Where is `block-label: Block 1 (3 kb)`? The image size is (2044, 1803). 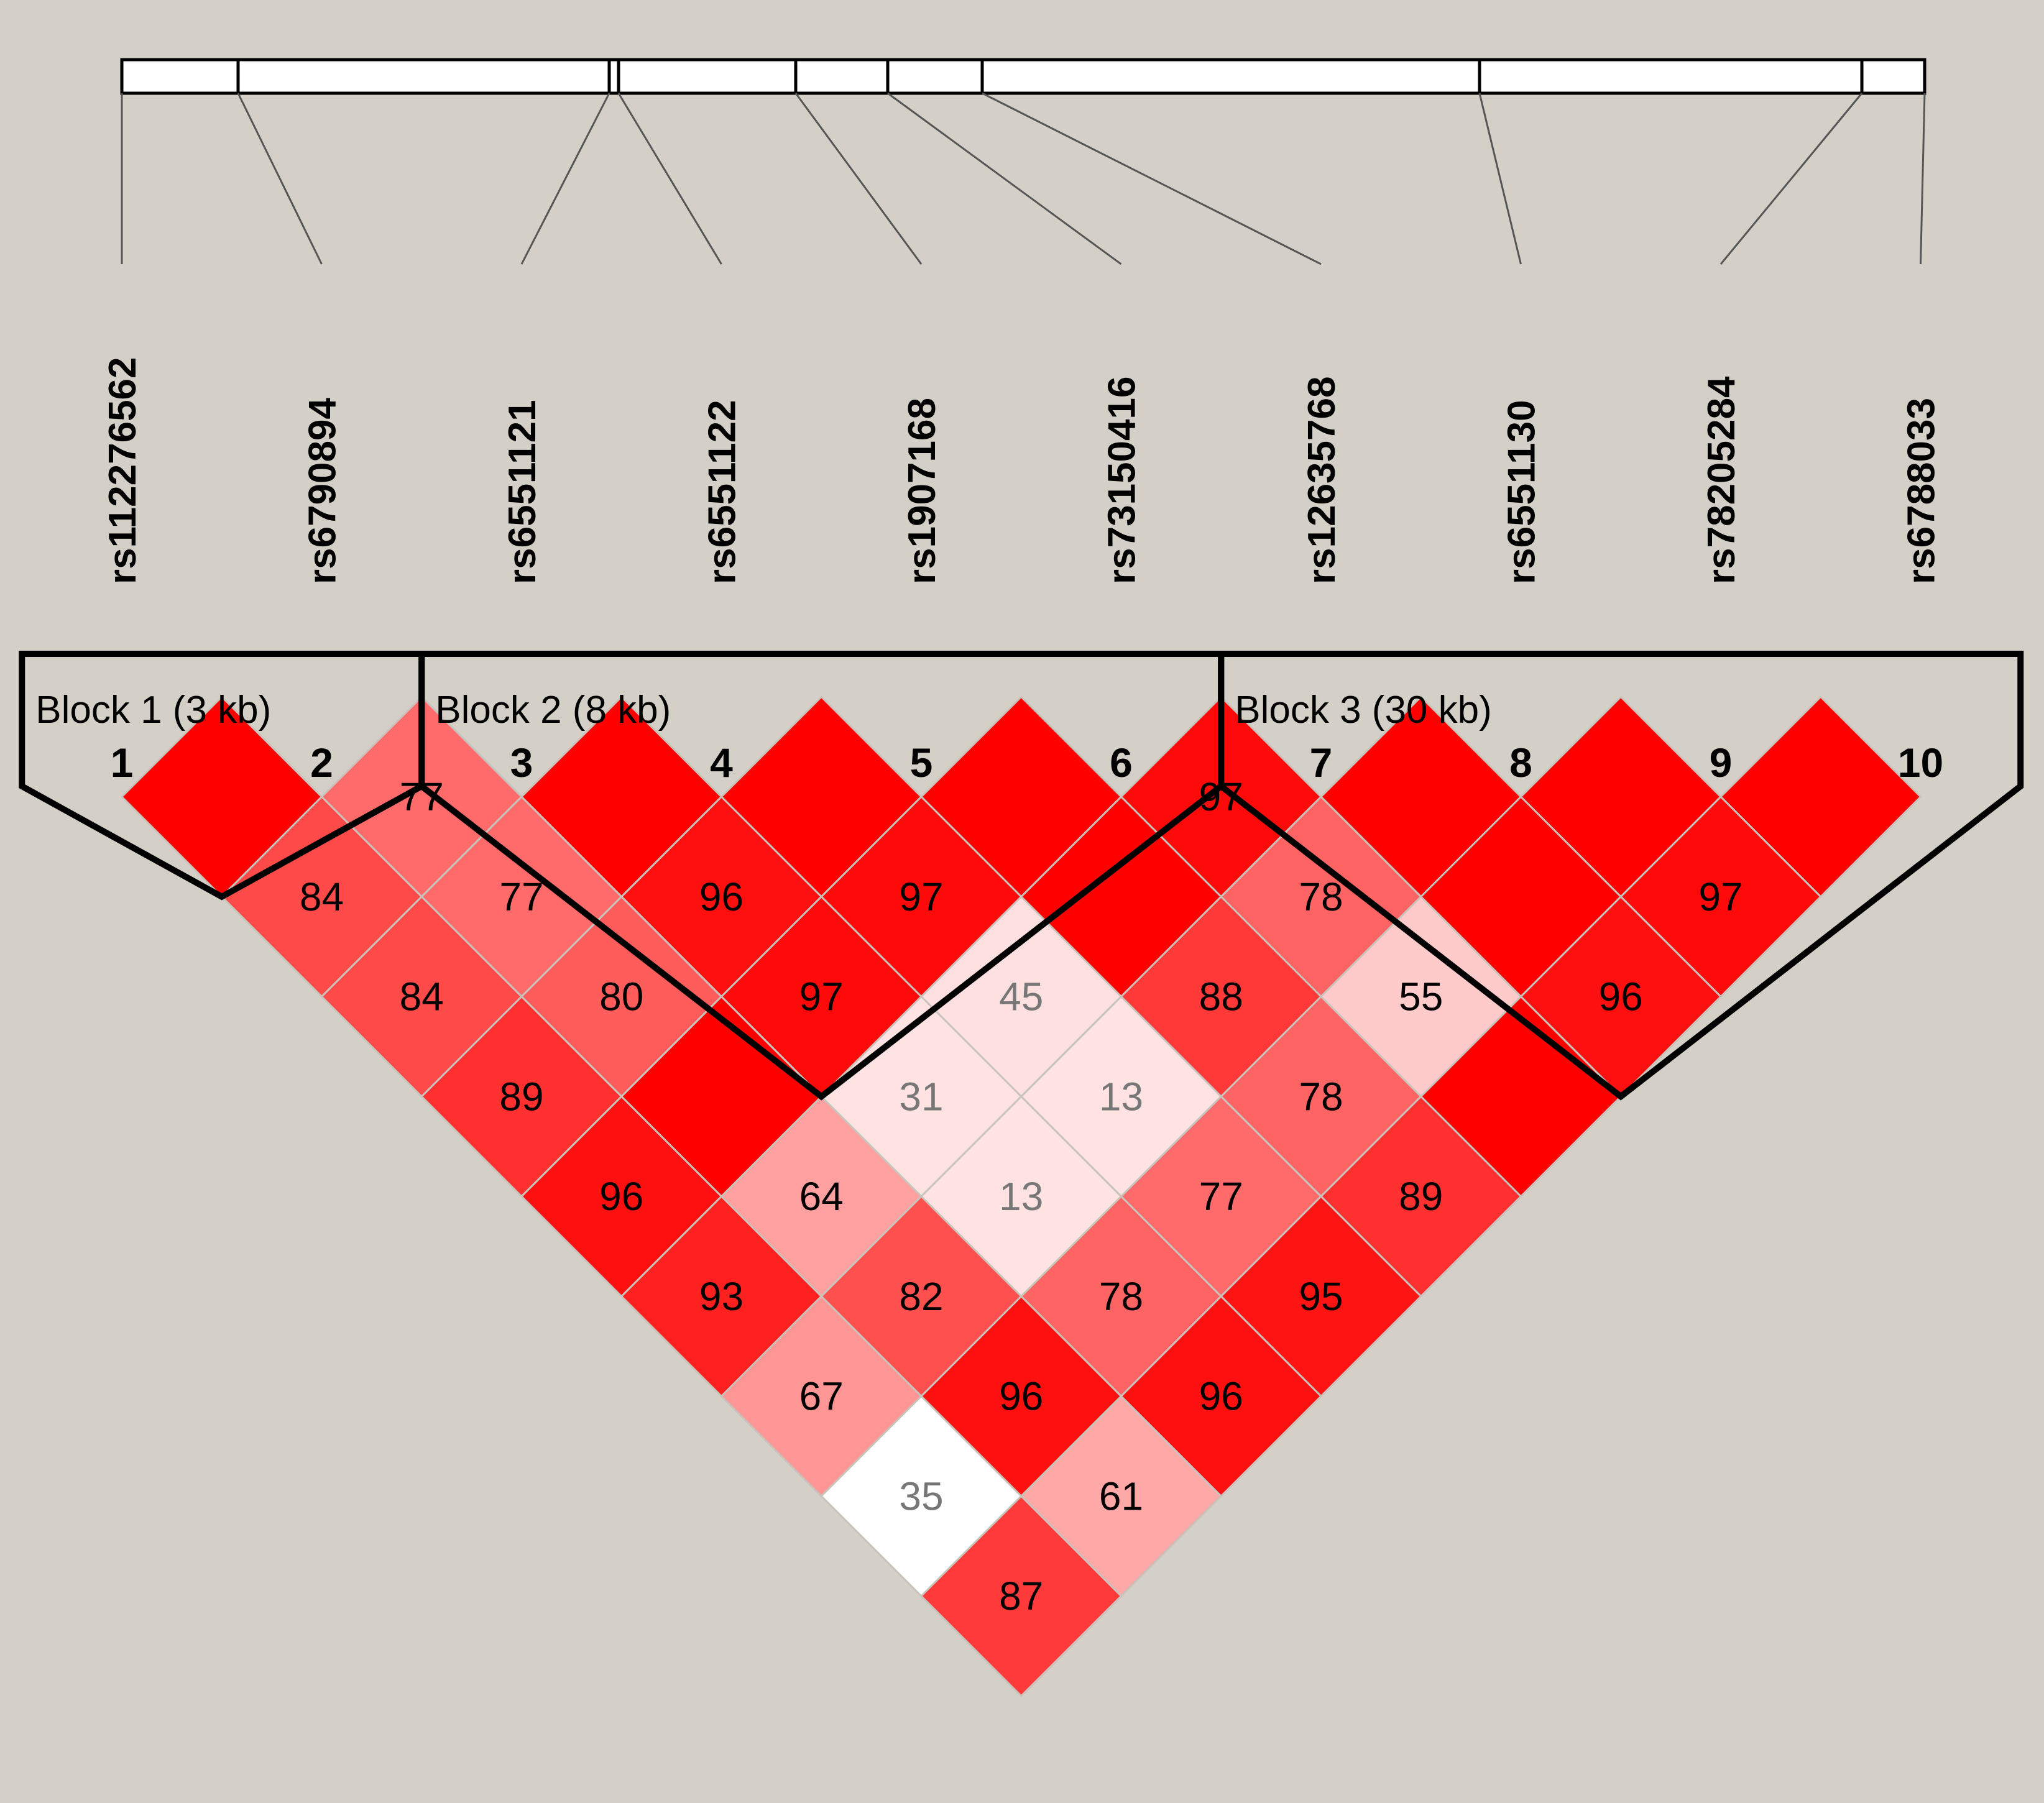
block-label: Block 1 (3 kb) is located at coordinates (153, 711).